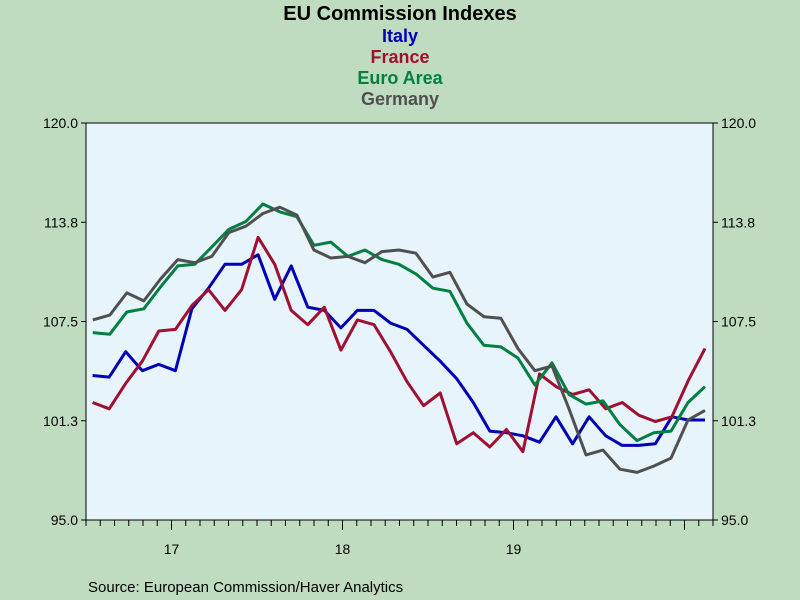 The height and width of the screenshot is (600, 800). What do you see at coordinates (400, 99) in the screenshot?
I see `legend-item-germany: Germany` at bounding box center [400, 99].